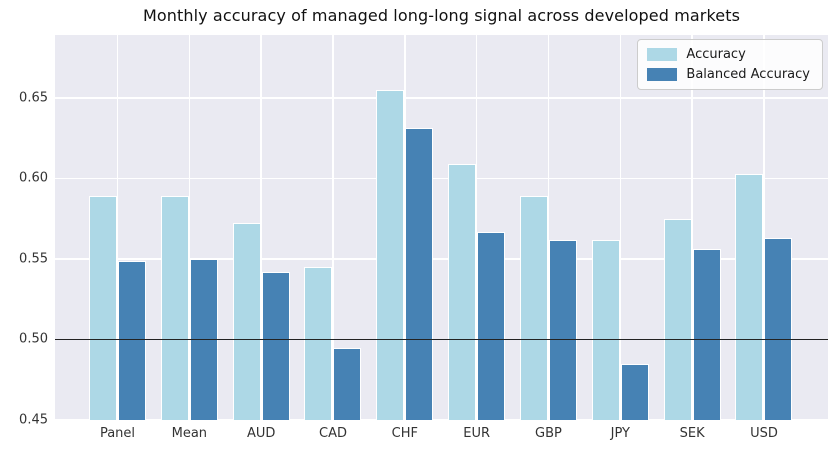 The width and height of the screenshot is (838, 456). I want to click on x-tick-label-USD: USD, so click(764, 433).